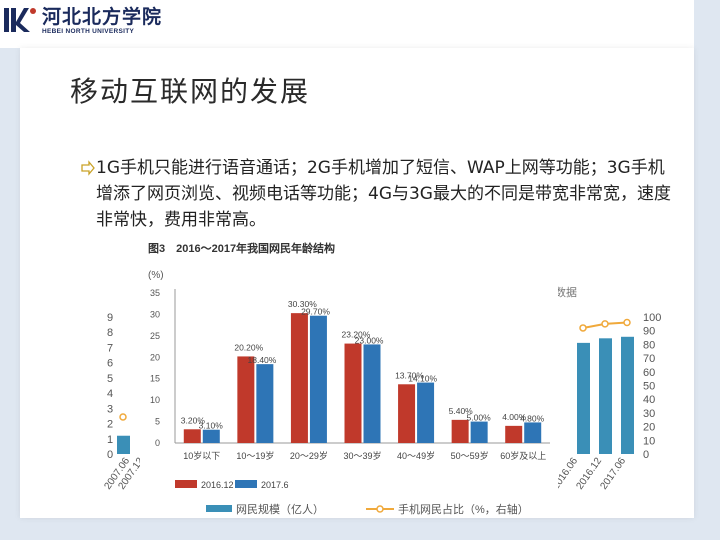  Describe the element at coordinates (275, 485) in the screenshot. I see `age-legend-label: 2017.6` at that location.